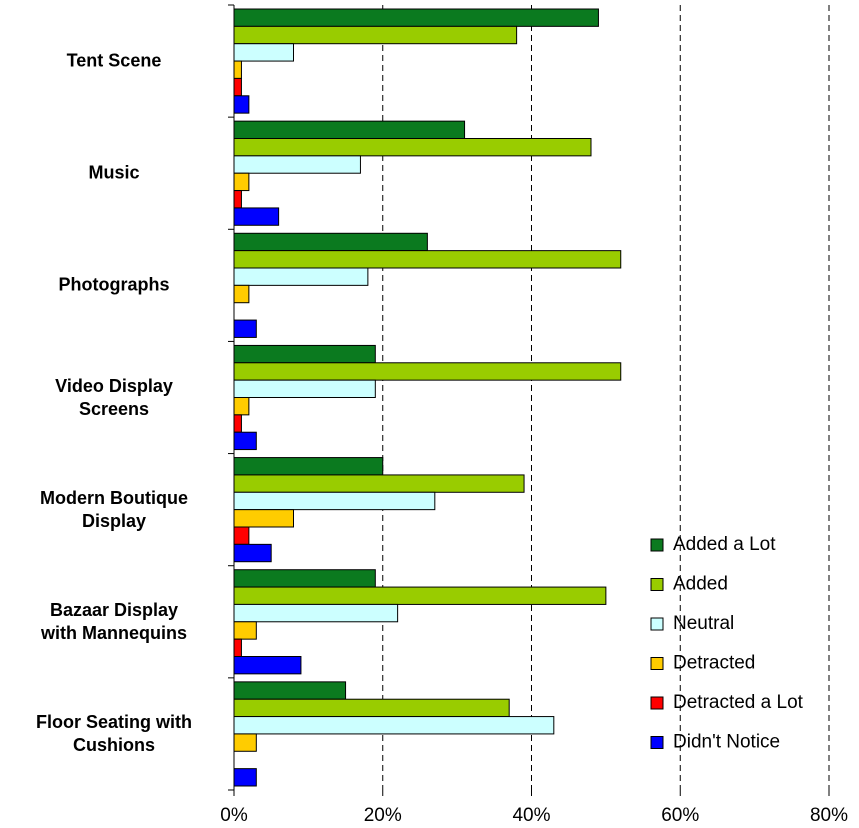 The height and width of the screenshot is (828, 859). Describe the element at coordinates (724, 544) in the screenshot. I see `legend-label: Added a Lot` at that location.